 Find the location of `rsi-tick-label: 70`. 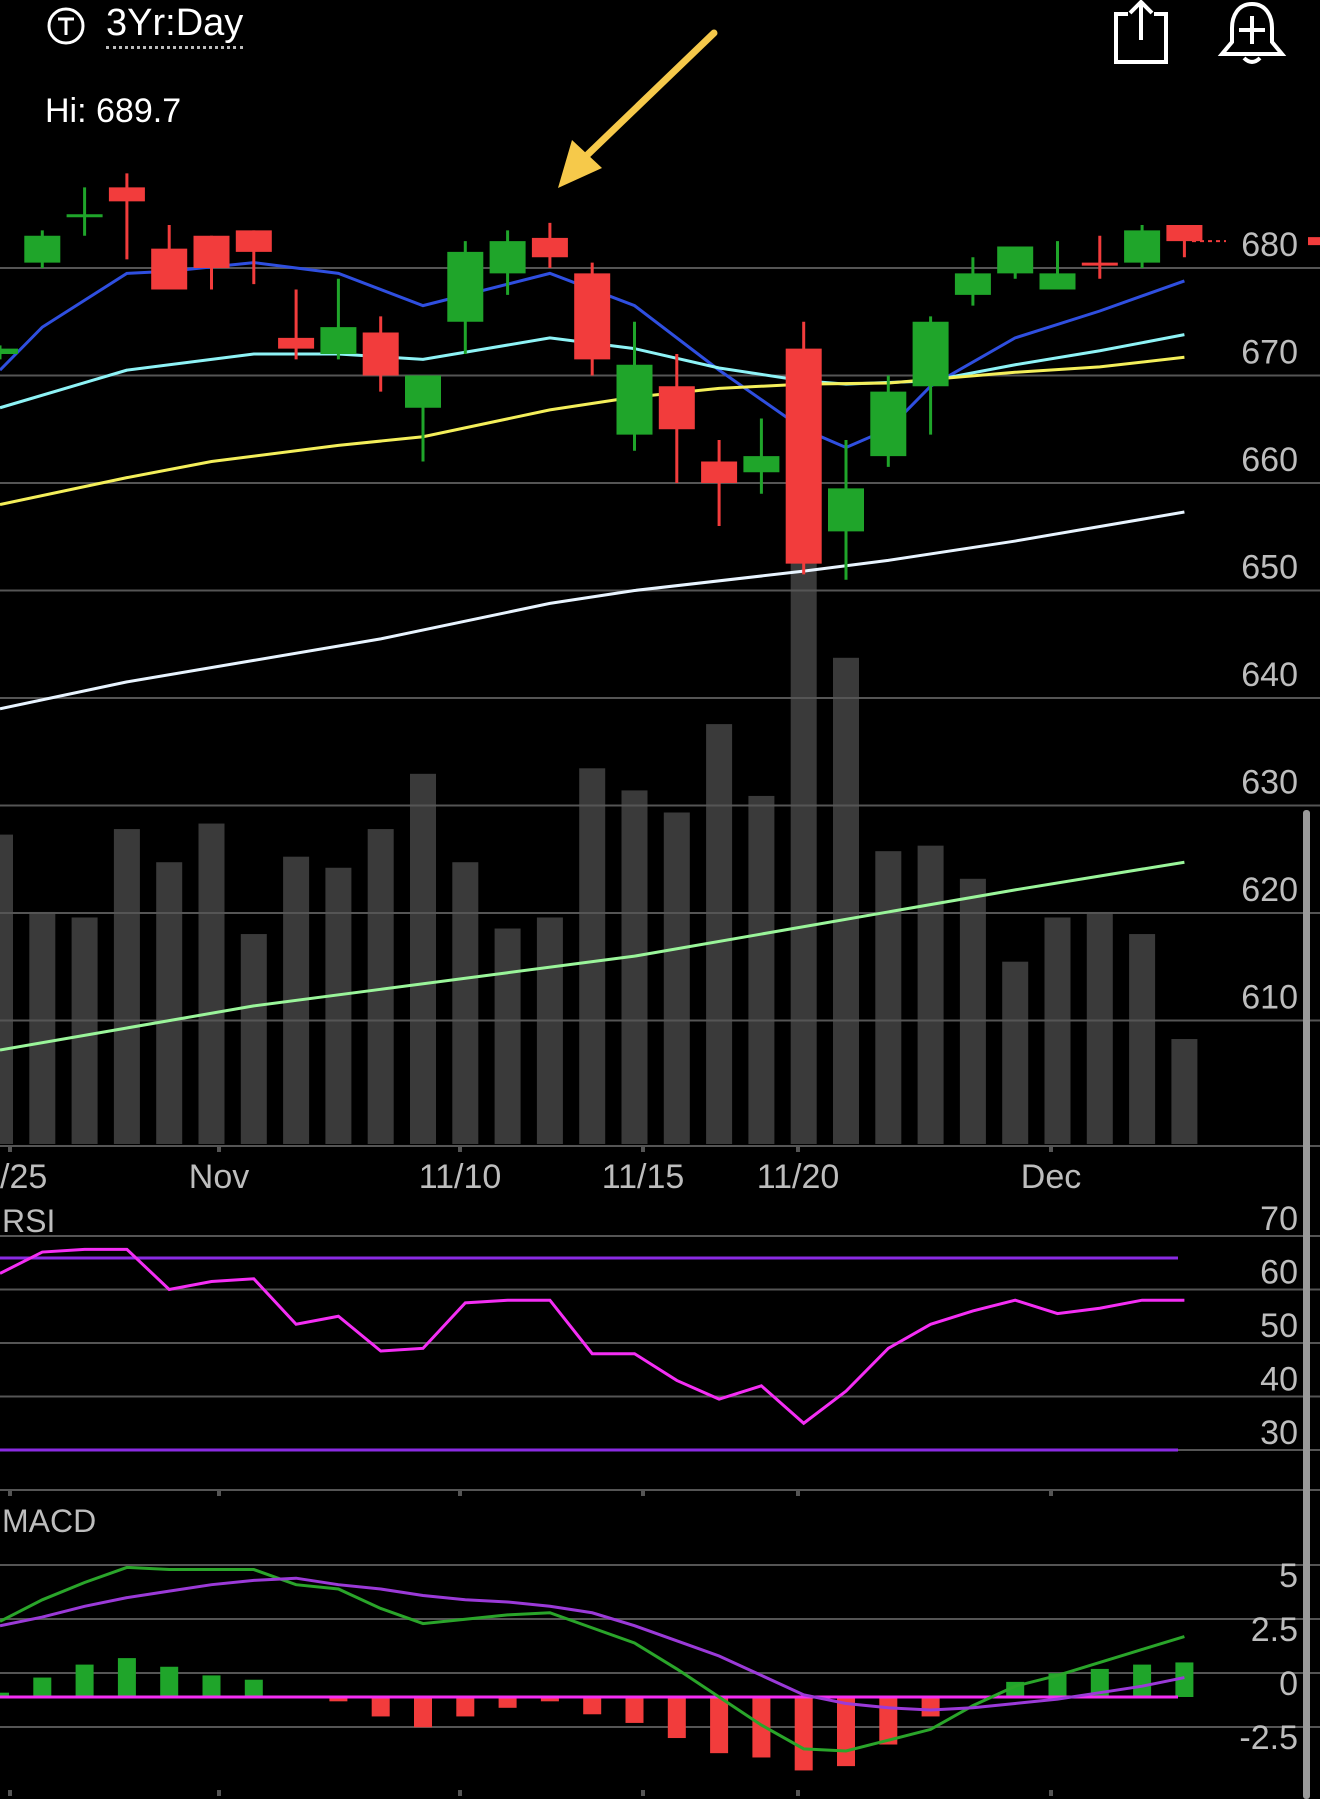

rsi-tick-label: 70 is located at coordinates (1279, 1219).